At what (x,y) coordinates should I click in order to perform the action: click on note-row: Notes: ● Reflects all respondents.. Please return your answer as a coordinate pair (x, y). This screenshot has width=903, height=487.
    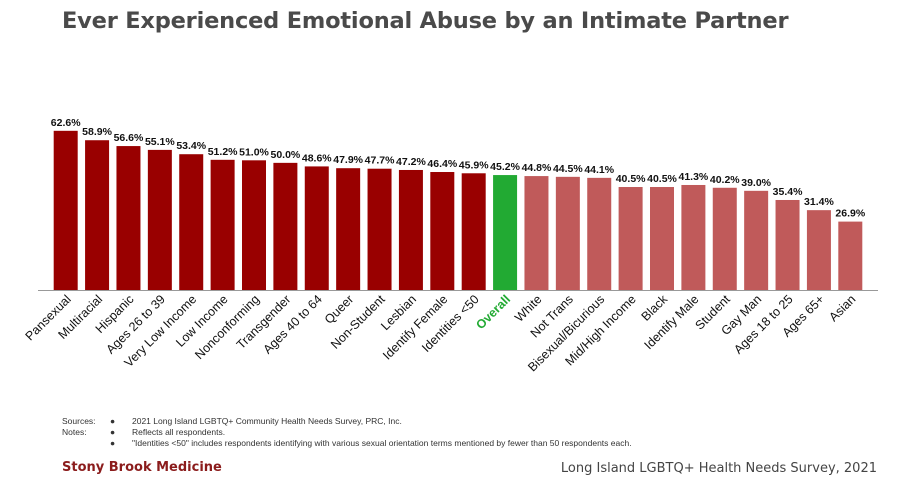
    Looking at the image, I should click on (347, 432).